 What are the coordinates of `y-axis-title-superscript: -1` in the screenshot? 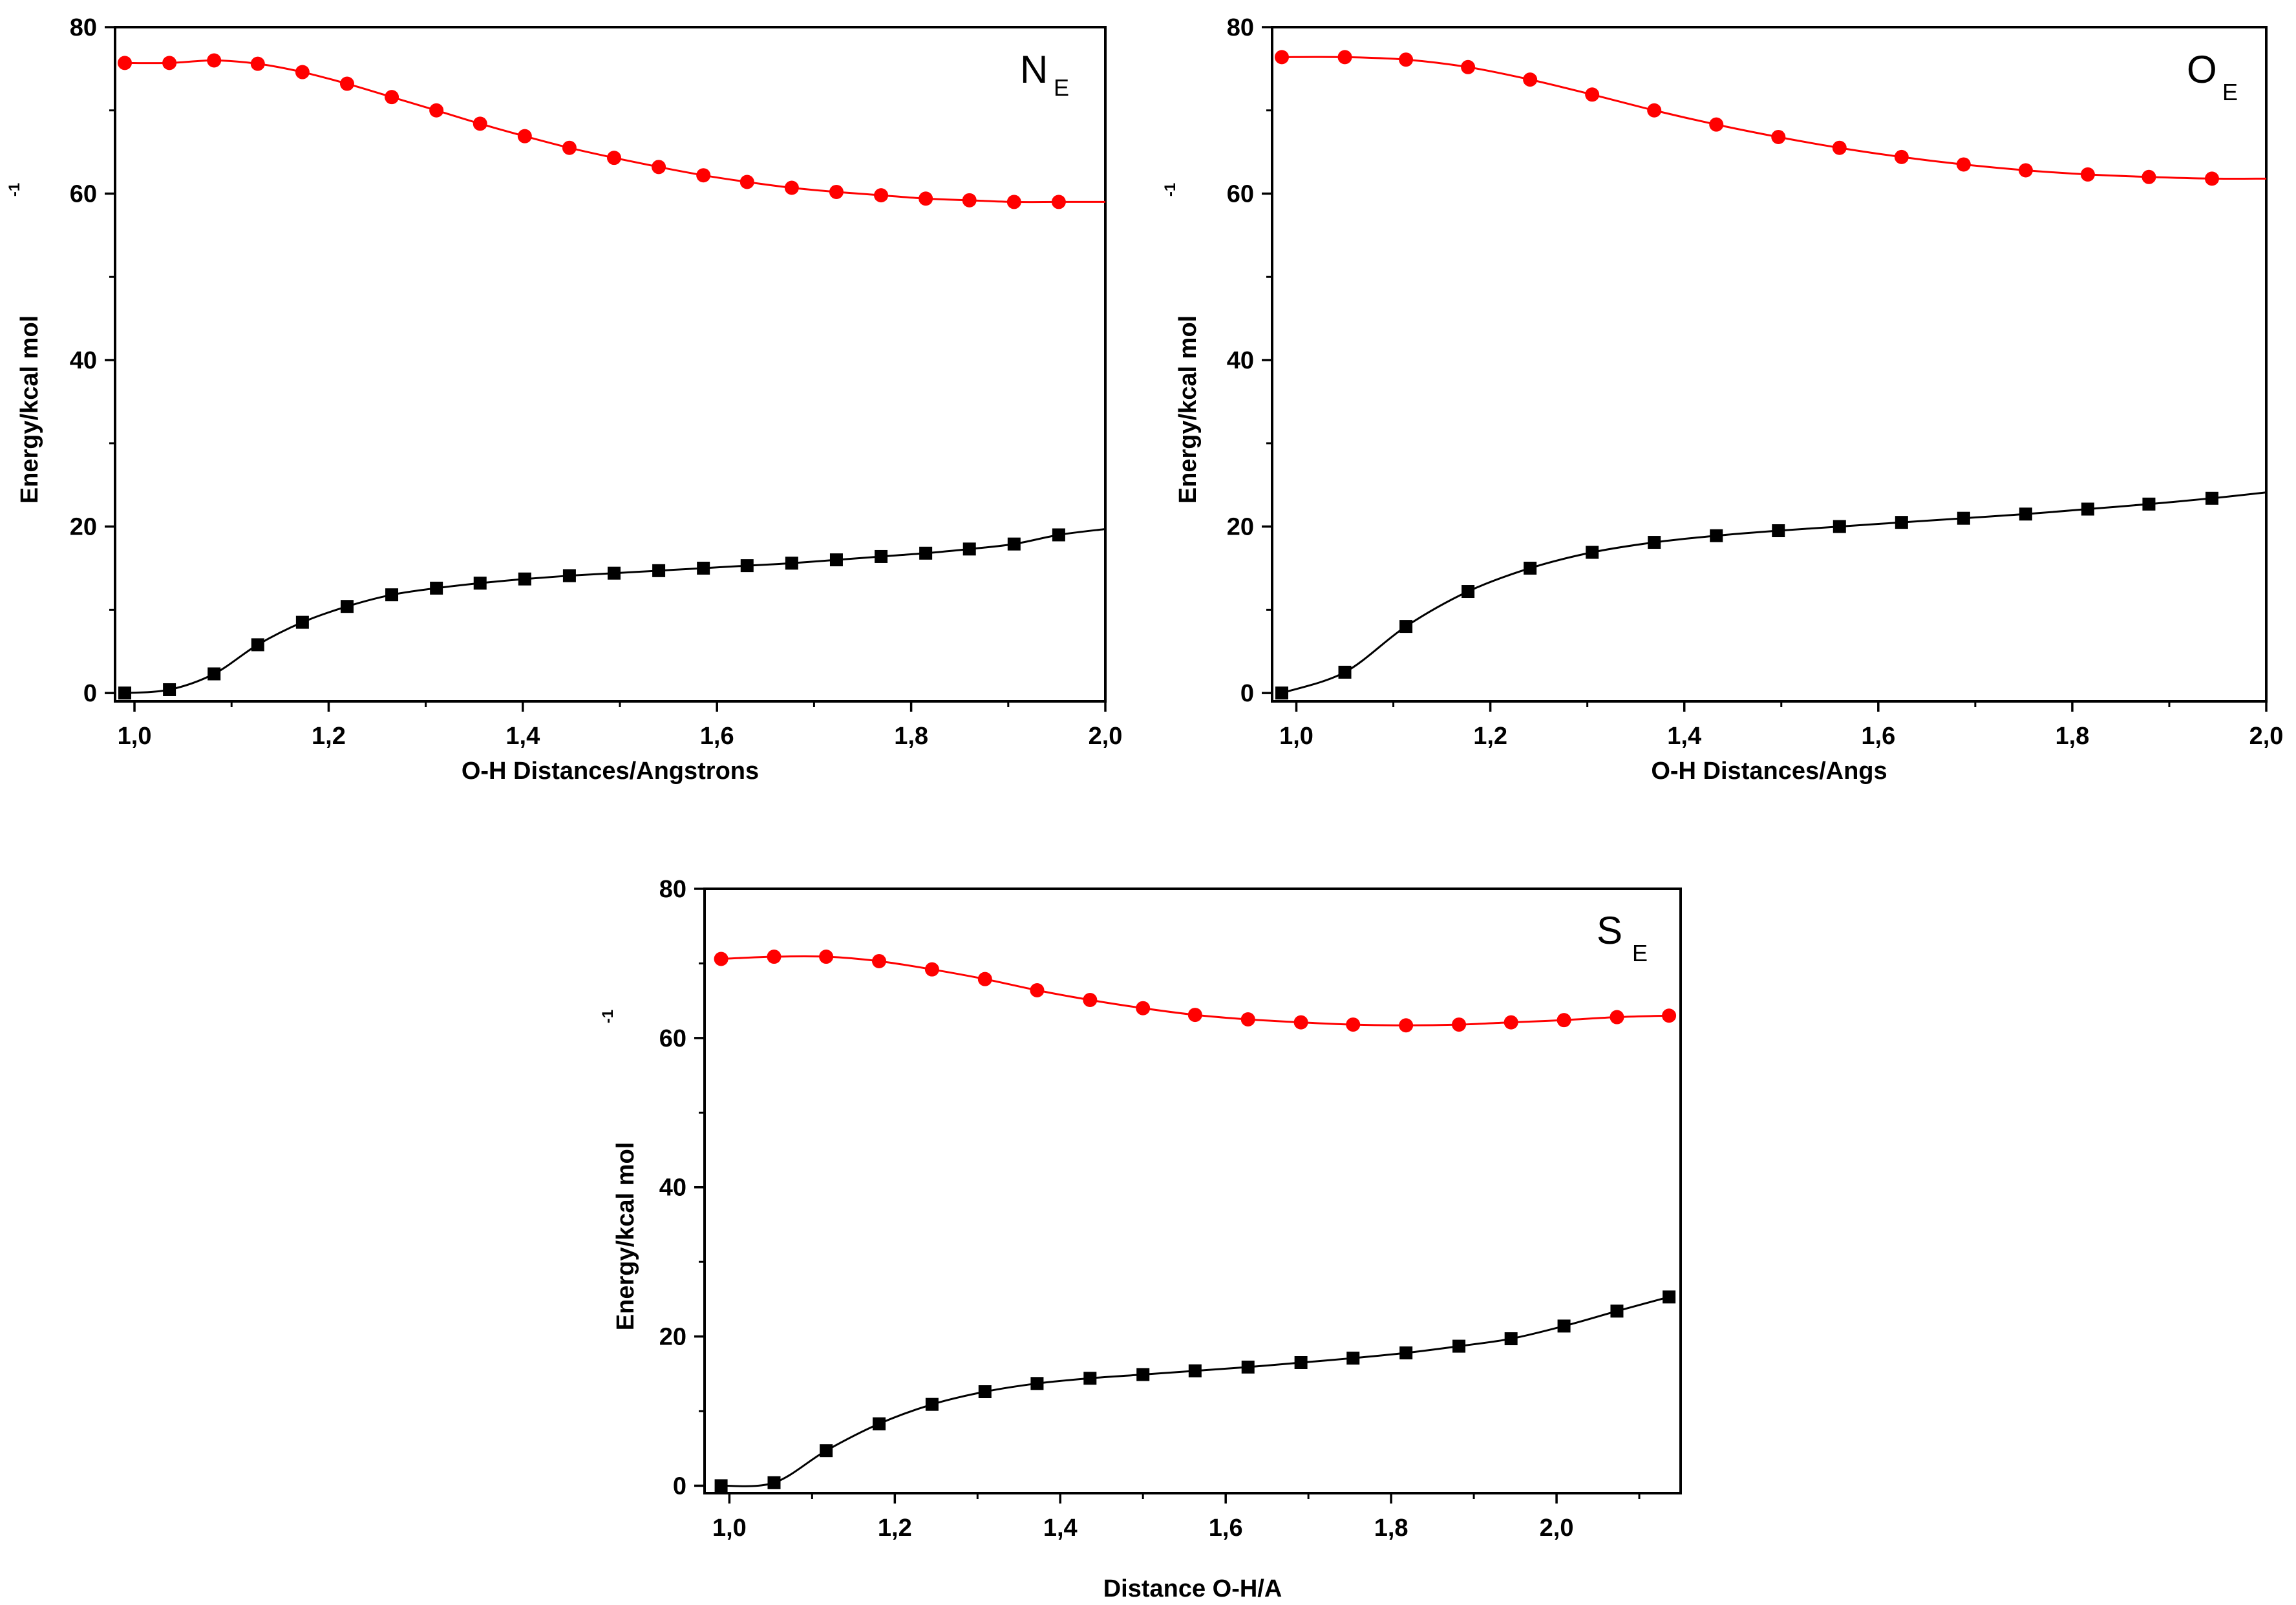 It's located at (1170, 190).